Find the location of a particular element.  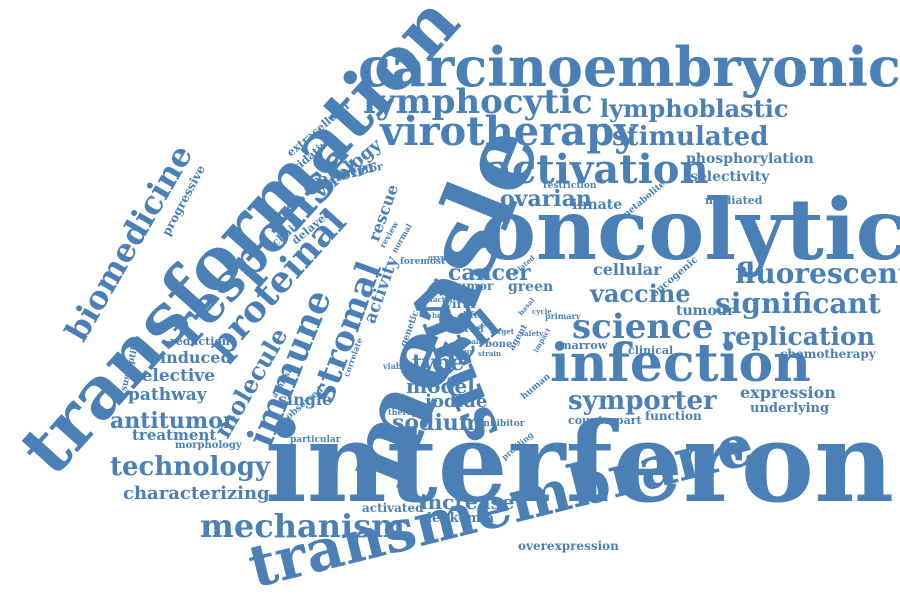

word-oxygen: oxygen is located at coordinates (442, 257).